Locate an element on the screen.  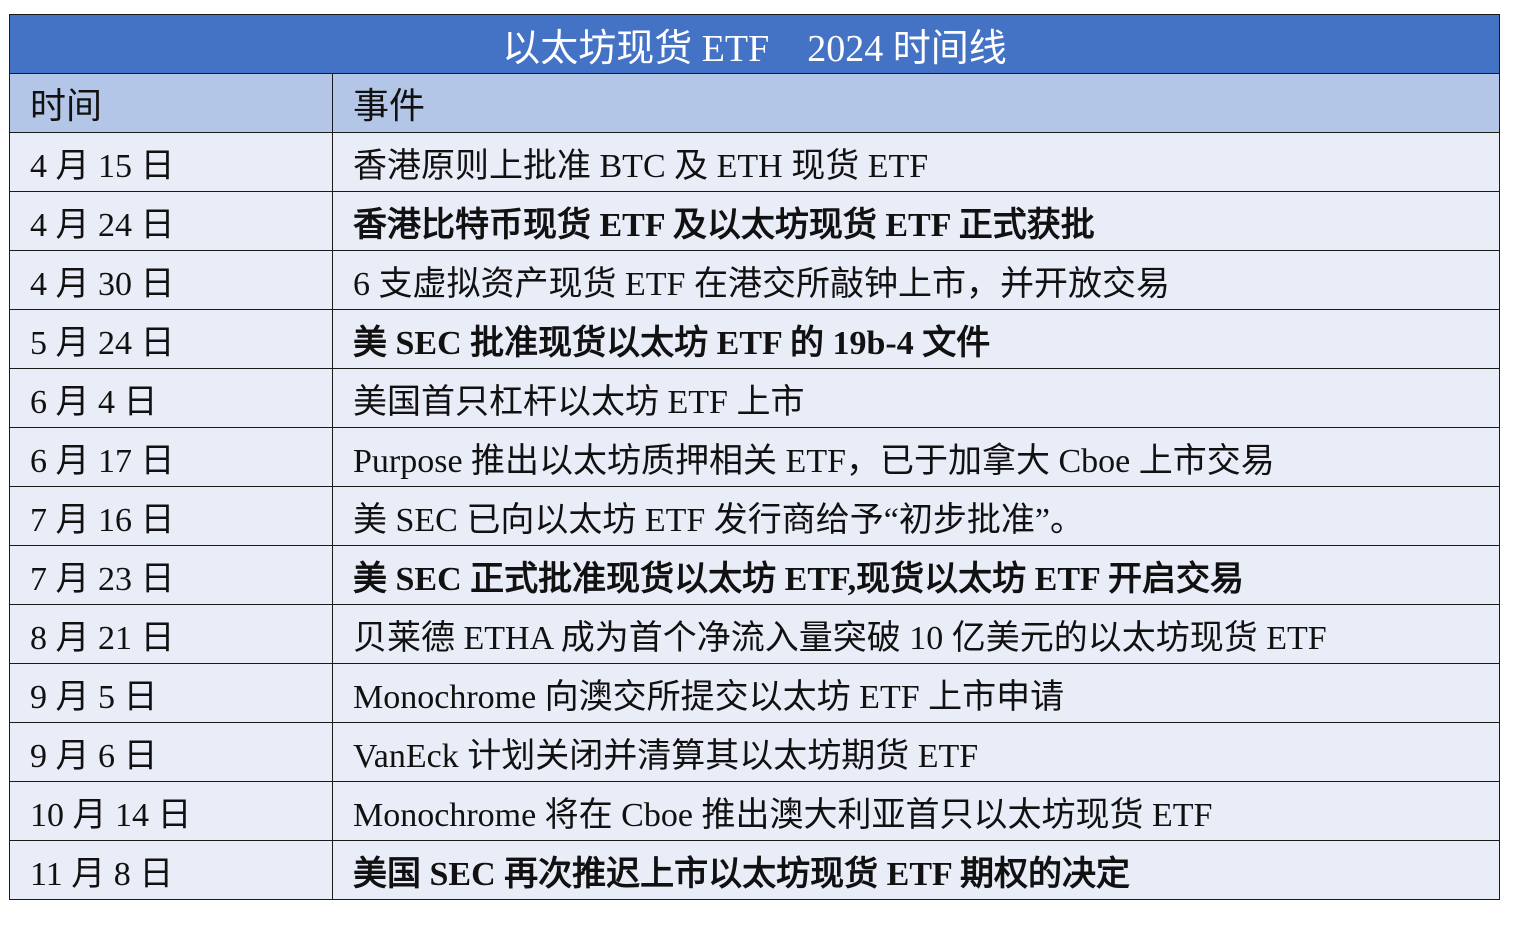
table-row: 4 月 15 日香港原则上批准 BTC 及 ETH 现货 ETF is located at coordinates (754, 162).